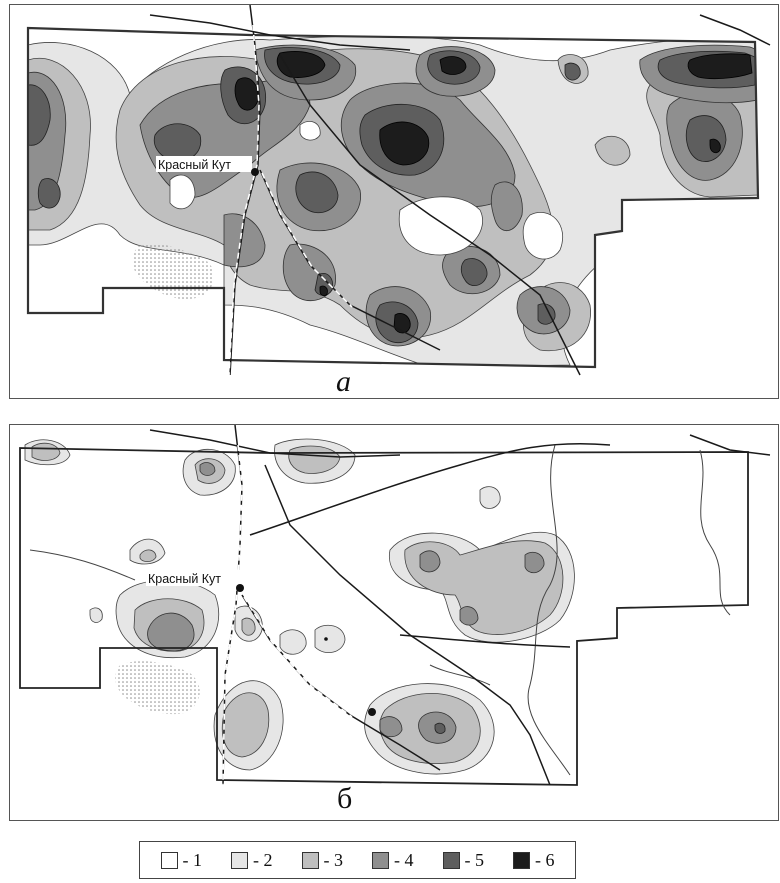  Describe the element at coordinates (404, 859) in the screenshot. I see `legend-label-4: - 4` at that location.